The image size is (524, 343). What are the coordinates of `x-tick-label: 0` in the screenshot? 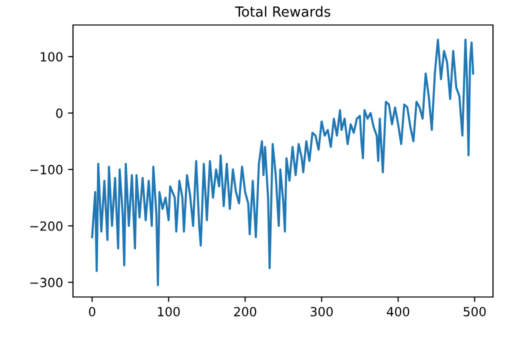 It's located at (92, 311).